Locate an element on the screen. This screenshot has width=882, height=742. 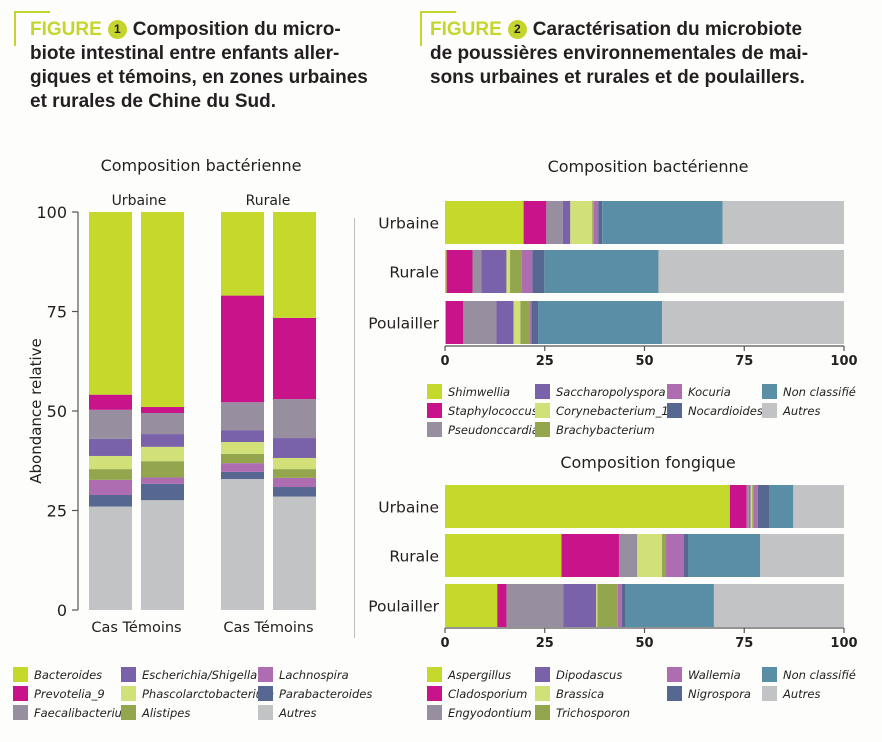
figure2-title-line: de poussières environnementales de mai- is located at coordinates (619, 53).